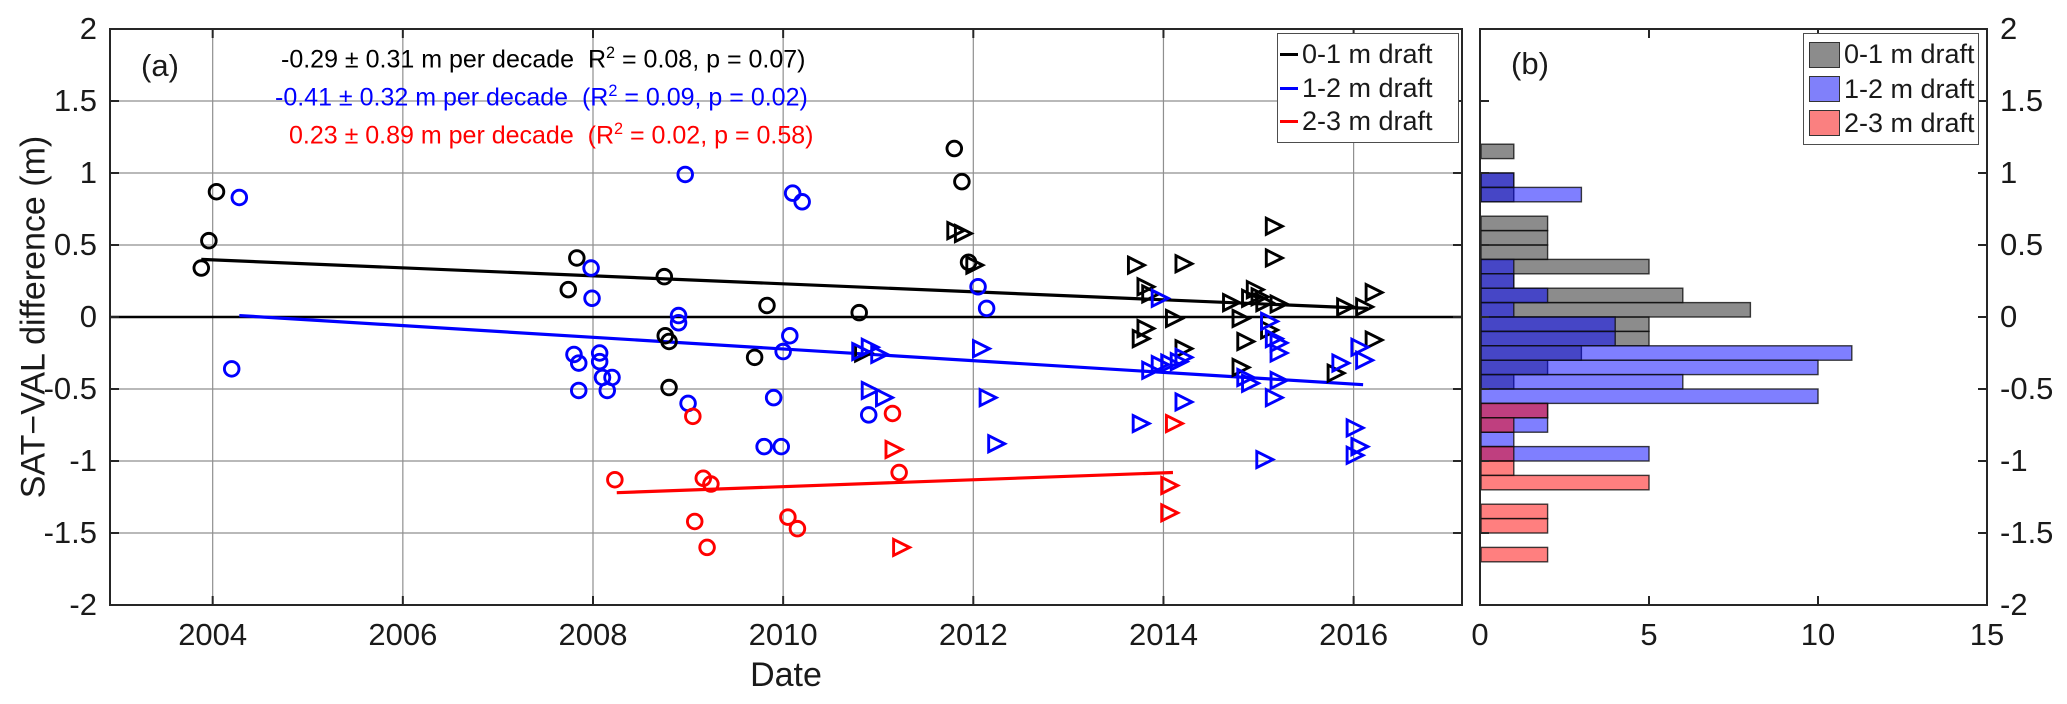  Describe the element at coordinates (712, 97) in the screenshot. I see `annotation-text: = 0.09, p = 0.02)` at that location.